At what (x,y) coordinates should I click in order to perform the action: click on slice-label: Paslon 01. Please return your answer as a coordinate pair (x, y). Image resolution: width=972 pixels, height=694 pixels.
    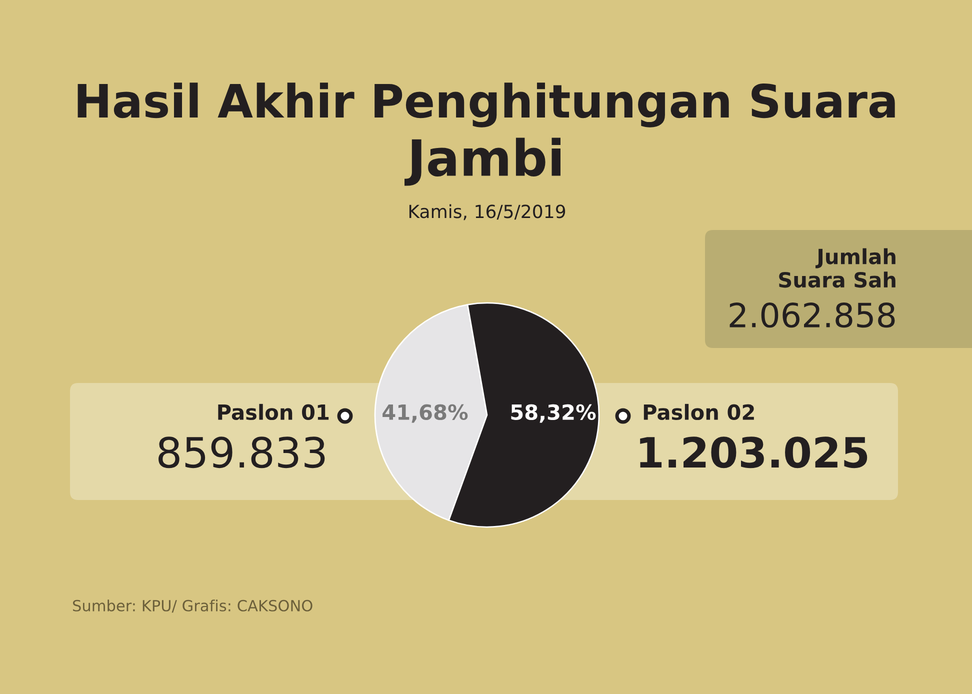
    Looking at the image, I should click on (273, 412).